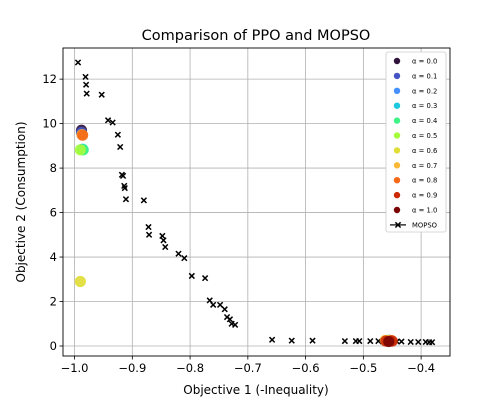  Describe the element at coordinates (53, 213) in the screenshot. I see `y-tick-label: 6` at that location.